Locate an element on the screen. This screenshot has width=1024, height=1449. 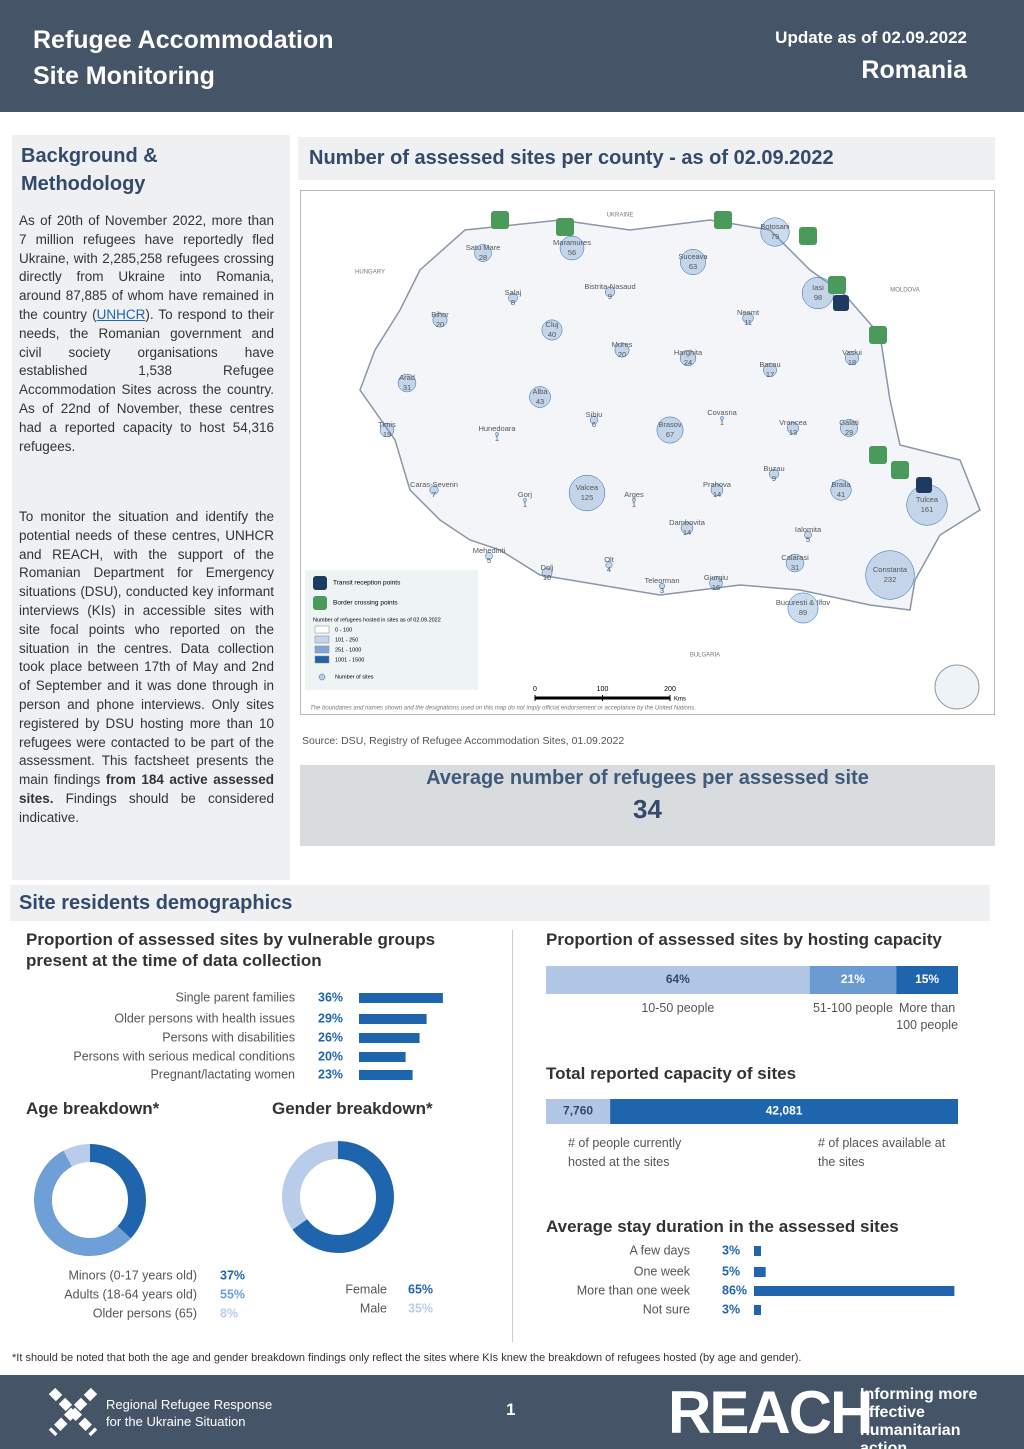
value-label: 5% is located at coordinates (731, 1271).